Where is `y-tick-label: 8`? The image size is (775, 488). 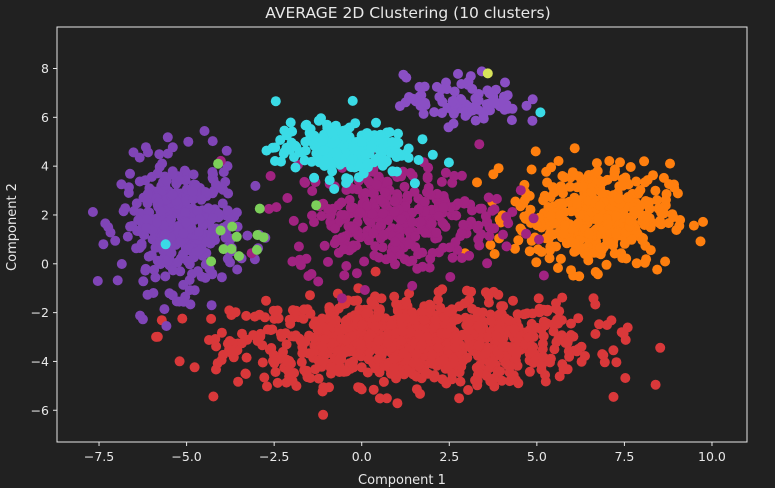
y-tick-label: 8 is located at coordinates (45, 68).